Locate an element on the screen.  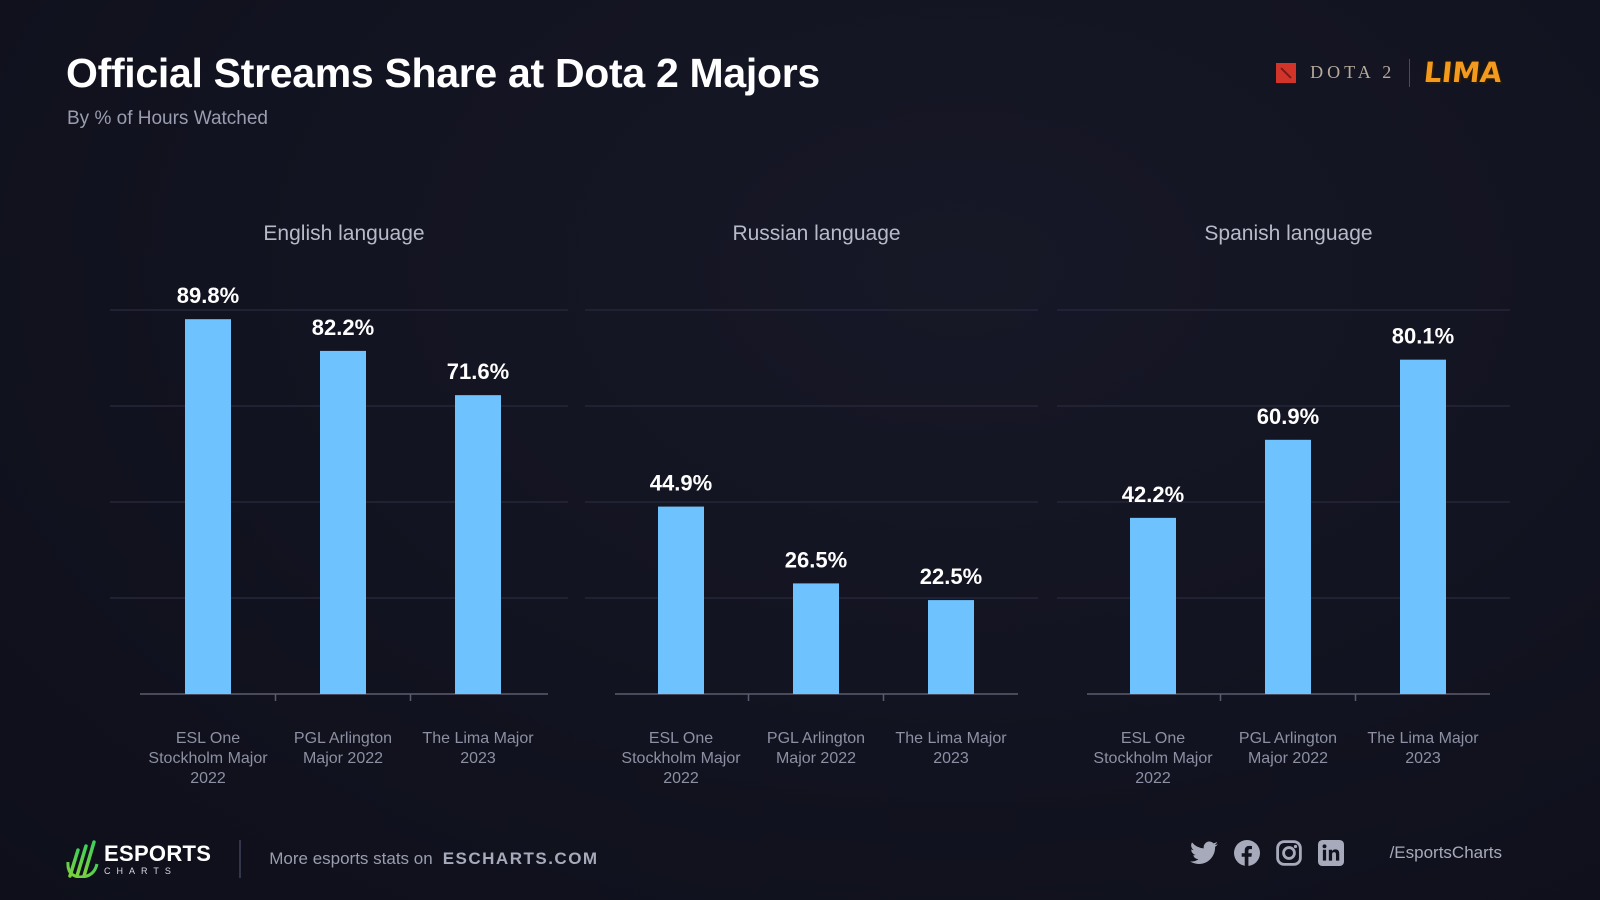
footer-divider is located at coordinates (240, 859).